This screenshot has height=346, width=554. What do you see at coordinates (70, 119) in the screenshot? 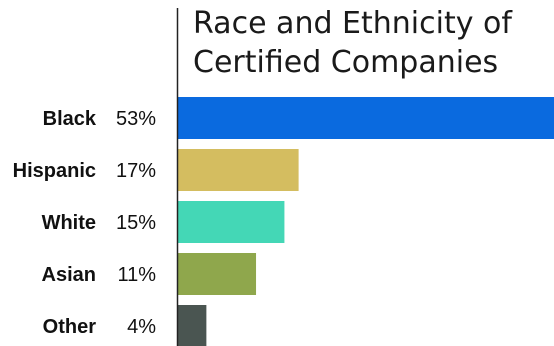
I see `category-label-black: Black` at bounding box center [70, 119].